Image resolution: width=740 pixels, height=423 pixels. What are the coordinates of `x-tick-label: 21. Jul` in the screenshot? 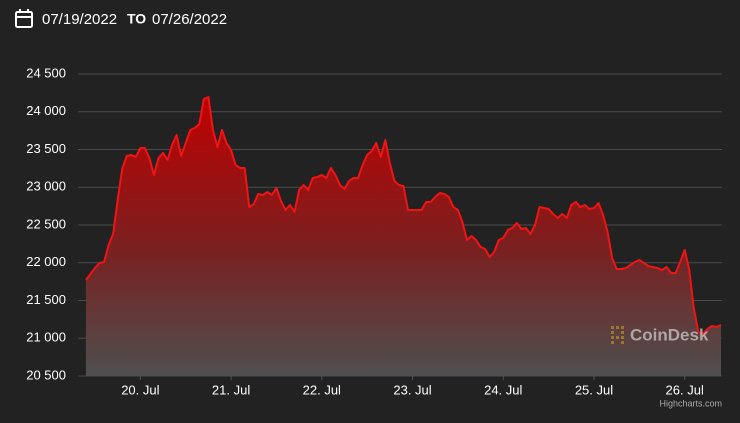 It's located at (231, 389).